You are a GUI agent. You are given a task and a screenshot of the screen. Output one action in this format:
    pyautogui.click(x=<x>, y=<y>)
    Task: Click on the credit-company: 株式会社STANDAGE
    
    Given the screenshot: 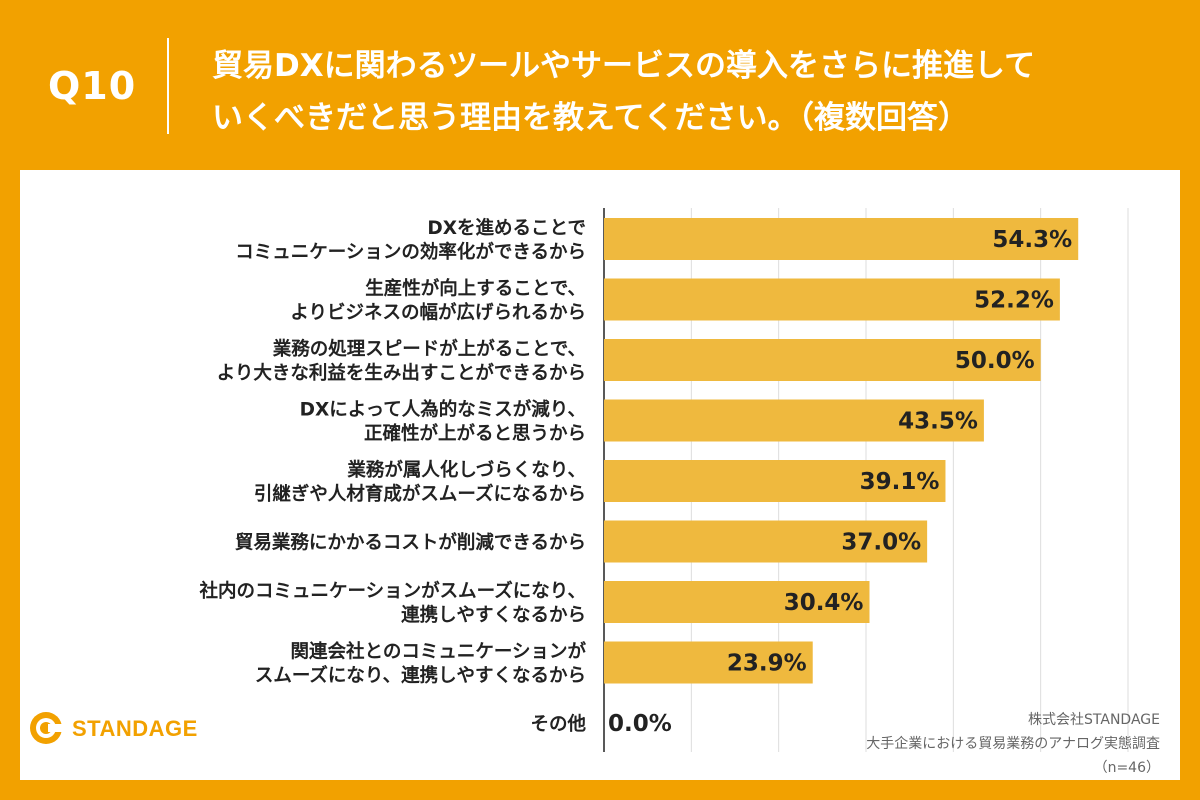 What is the action you would take?
    pyautogui.click(x=1094, y=720)
    